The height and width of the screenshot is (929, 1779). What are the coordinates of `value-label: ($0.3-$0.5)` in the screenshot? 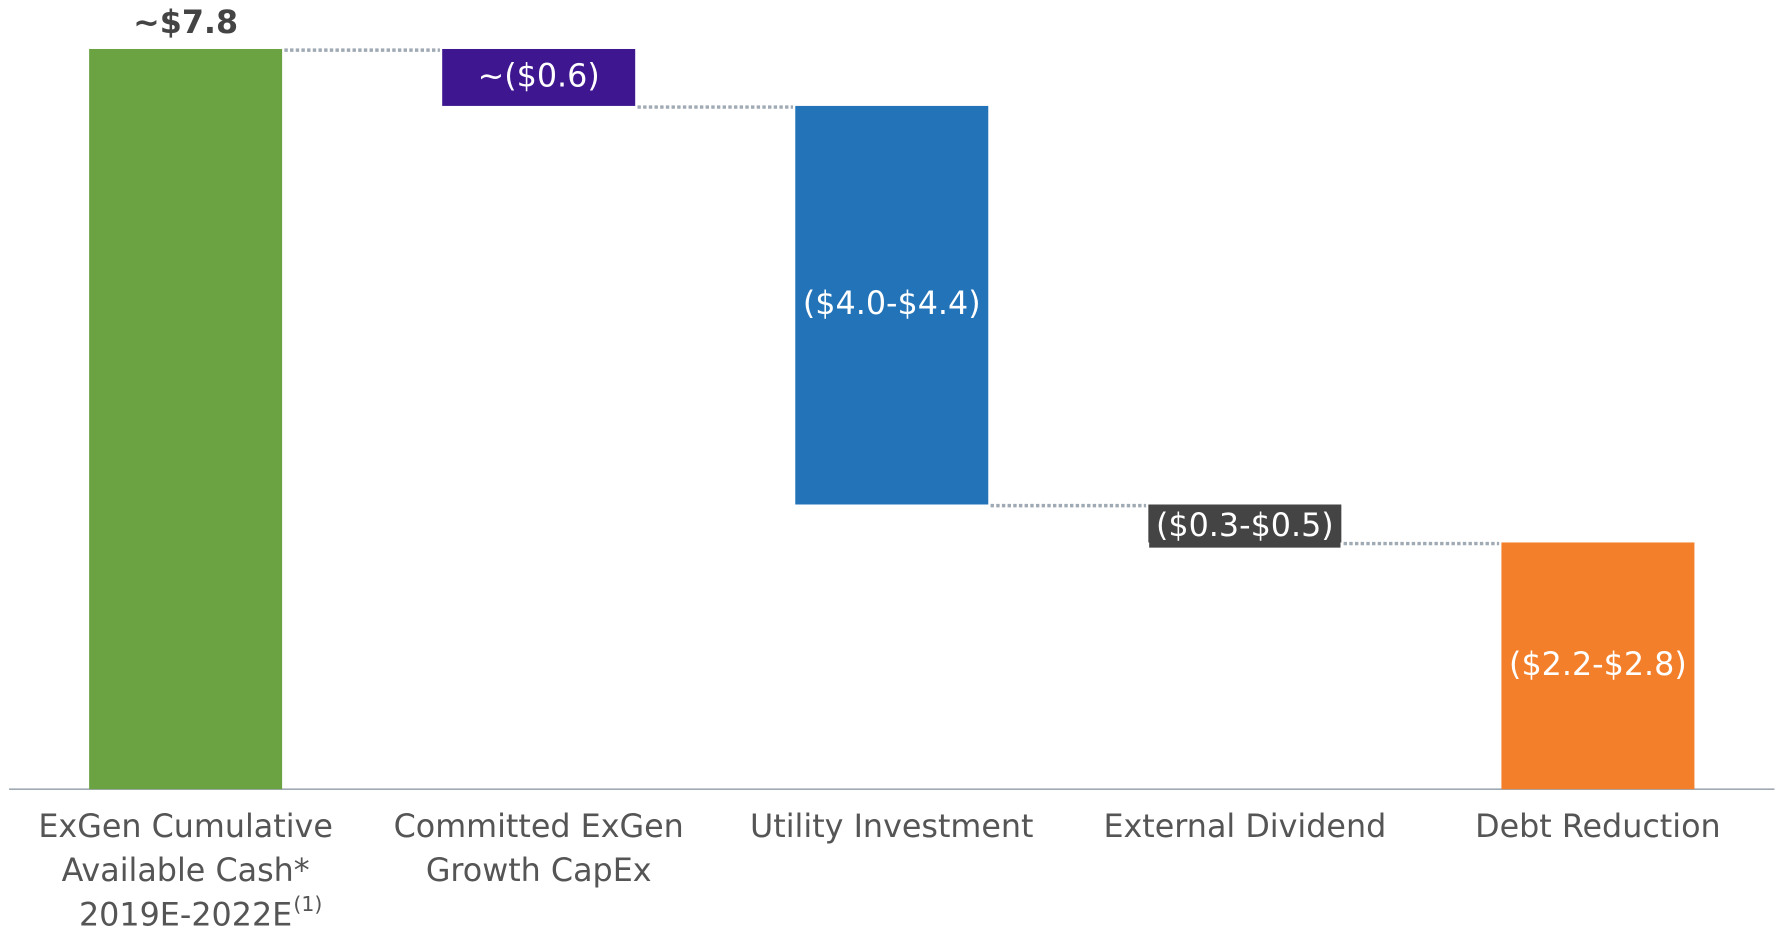 It's located at (1245, 526).